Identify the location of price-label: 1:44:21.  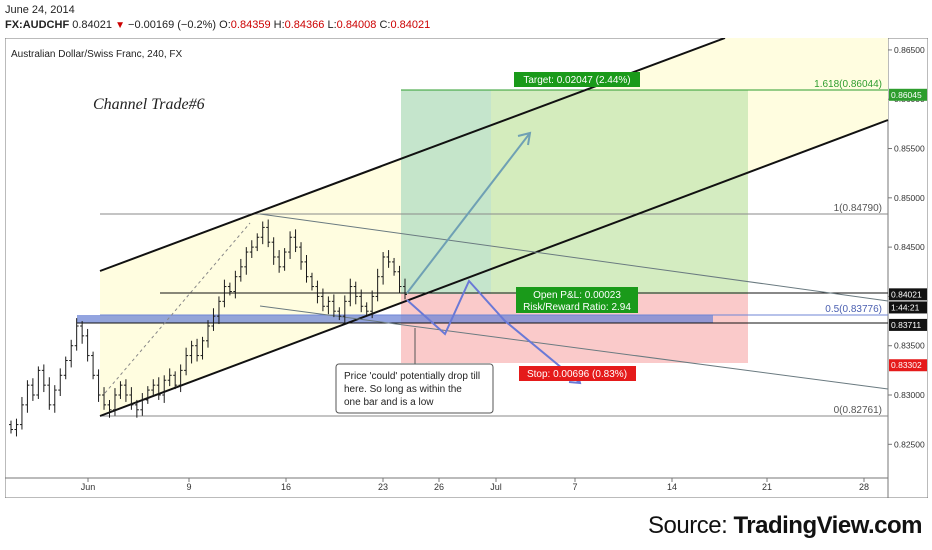
(908, 307).